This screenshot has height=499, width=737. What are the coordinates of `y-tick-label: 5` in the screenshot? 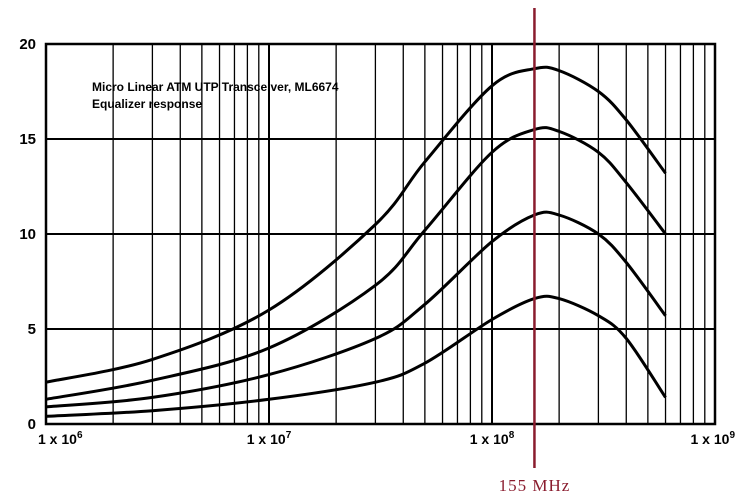 It's located at (32, 329).